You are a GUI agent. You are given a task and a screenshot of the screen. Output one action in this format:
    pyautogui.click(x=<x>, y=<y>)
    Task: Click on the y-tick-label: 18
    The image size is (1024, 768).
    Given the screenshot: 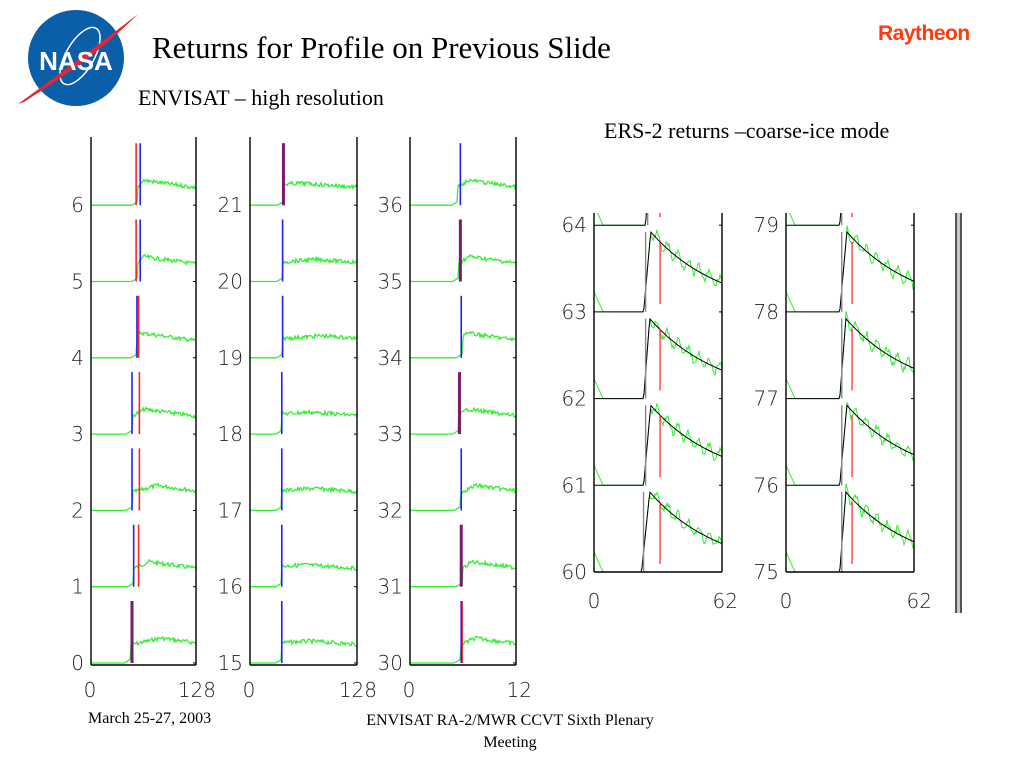 What is the action you would take?
    pyautogui.click(x=230, y=434)
    